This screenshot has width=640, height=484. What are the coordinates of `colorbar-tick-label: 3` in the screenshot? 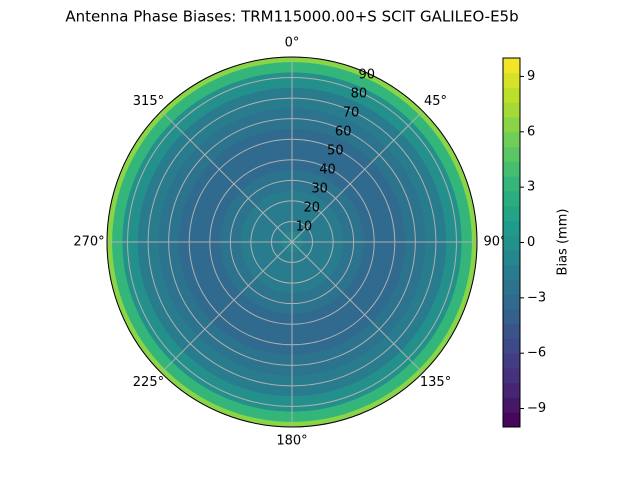 It's located at (531, 187).